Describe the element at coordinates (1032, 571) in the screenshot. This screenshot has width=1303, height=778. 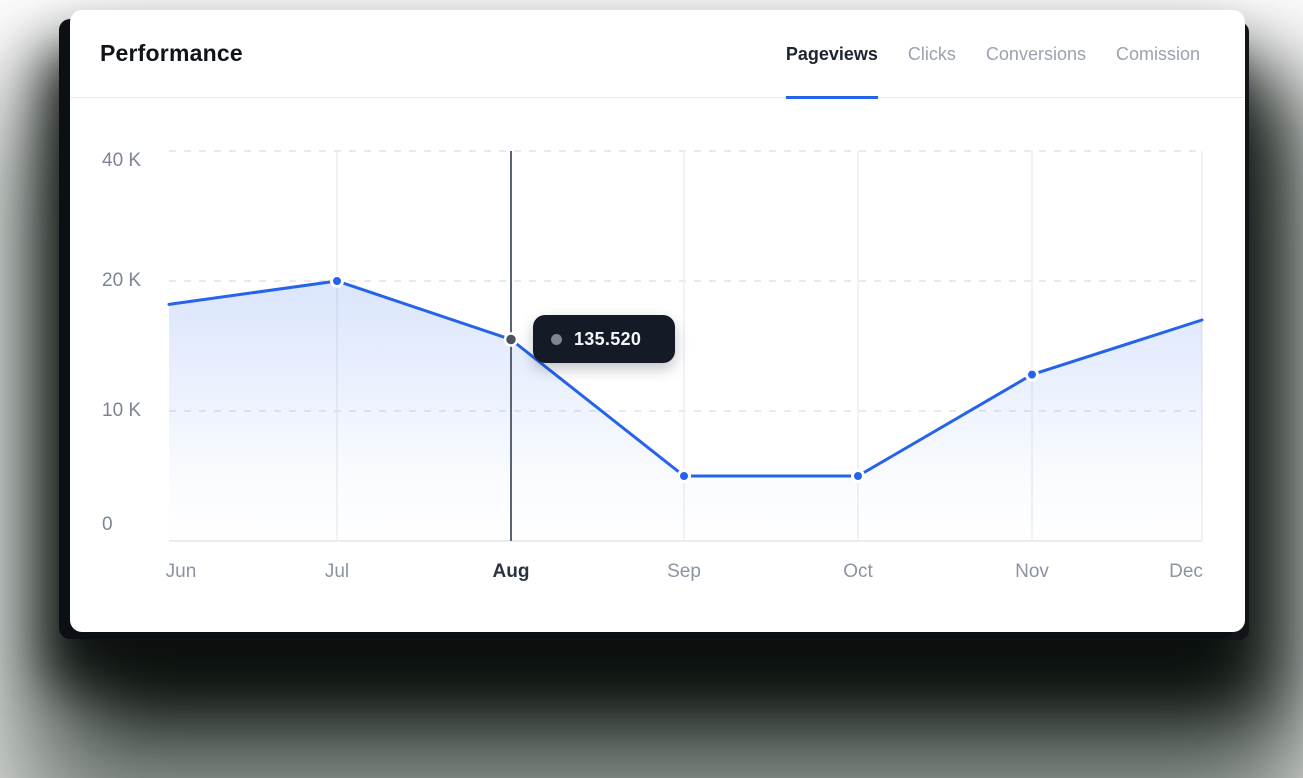
I see `x-axis-label-nov: Nov` at that location.